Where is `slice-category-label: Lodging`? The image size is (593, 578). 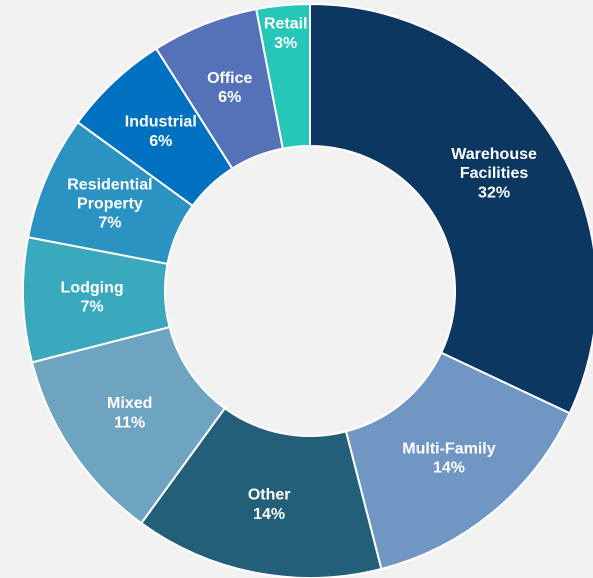 slice-category-label: Lodging is located at coordinates (92, 288).